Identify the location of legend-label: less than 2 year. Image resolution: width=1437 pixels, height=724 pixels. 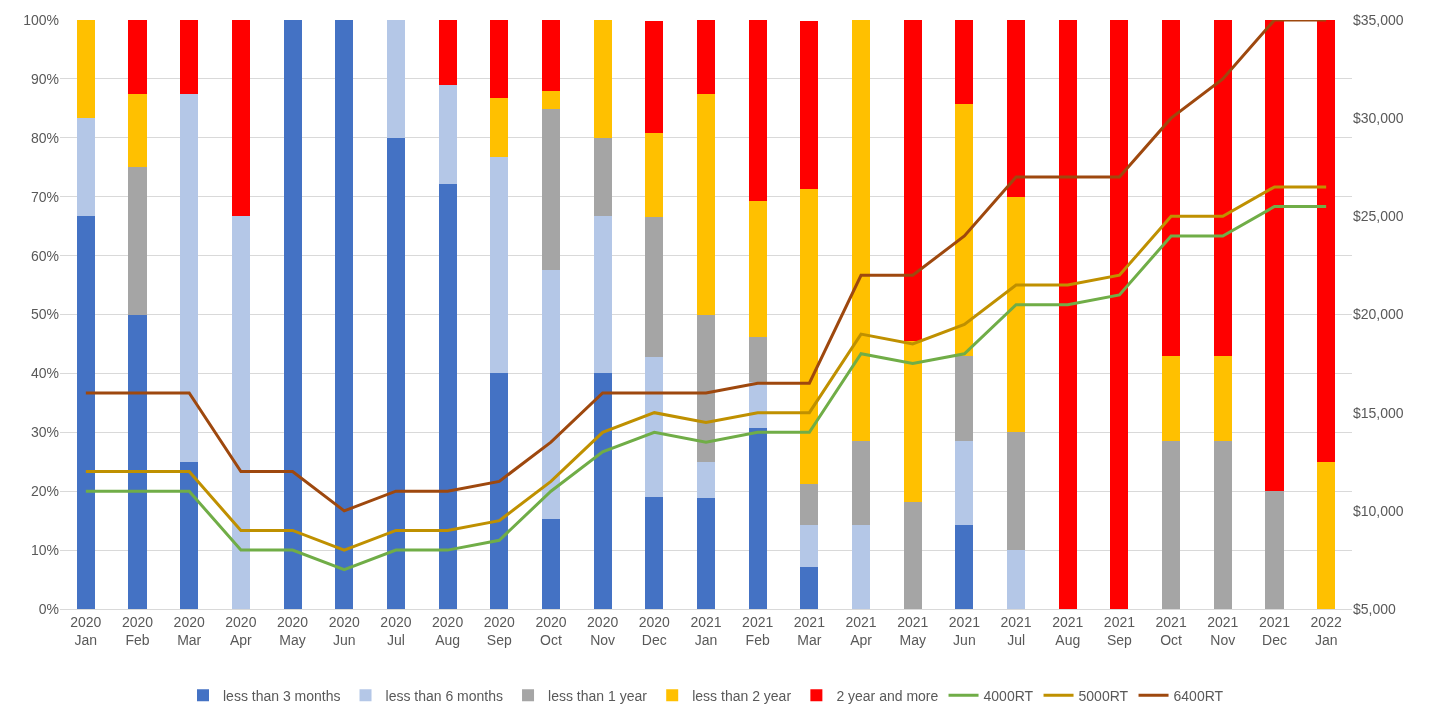
(742, 695).